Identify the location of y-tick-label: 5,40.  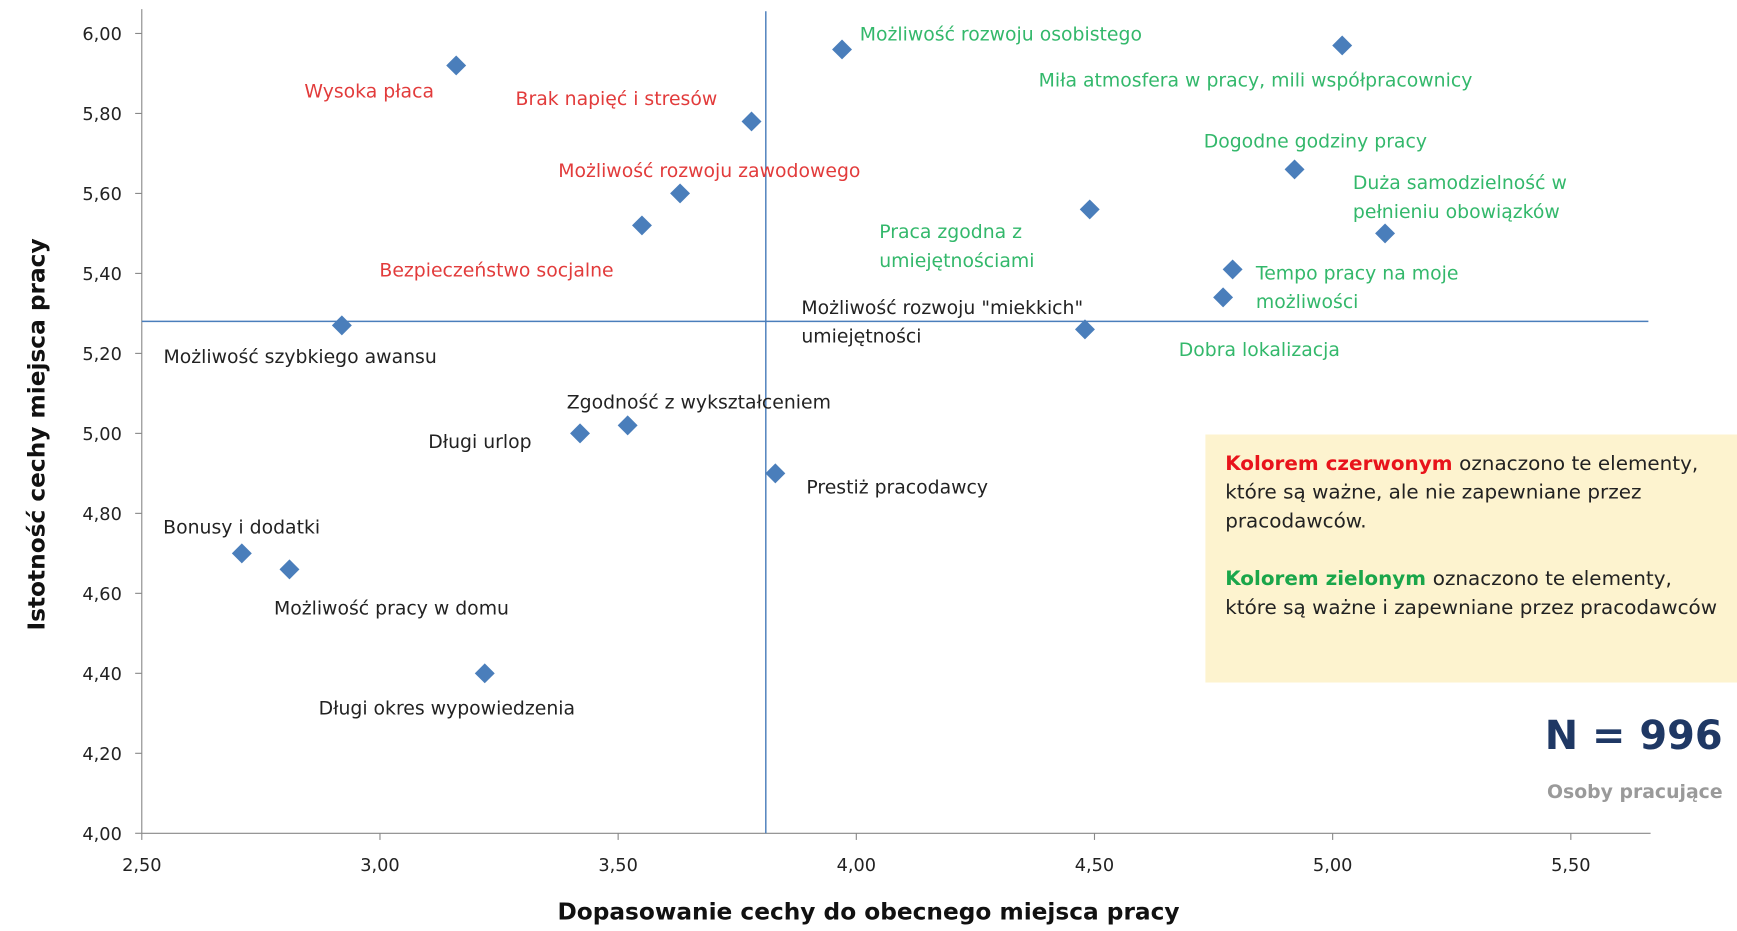
(101, 275).